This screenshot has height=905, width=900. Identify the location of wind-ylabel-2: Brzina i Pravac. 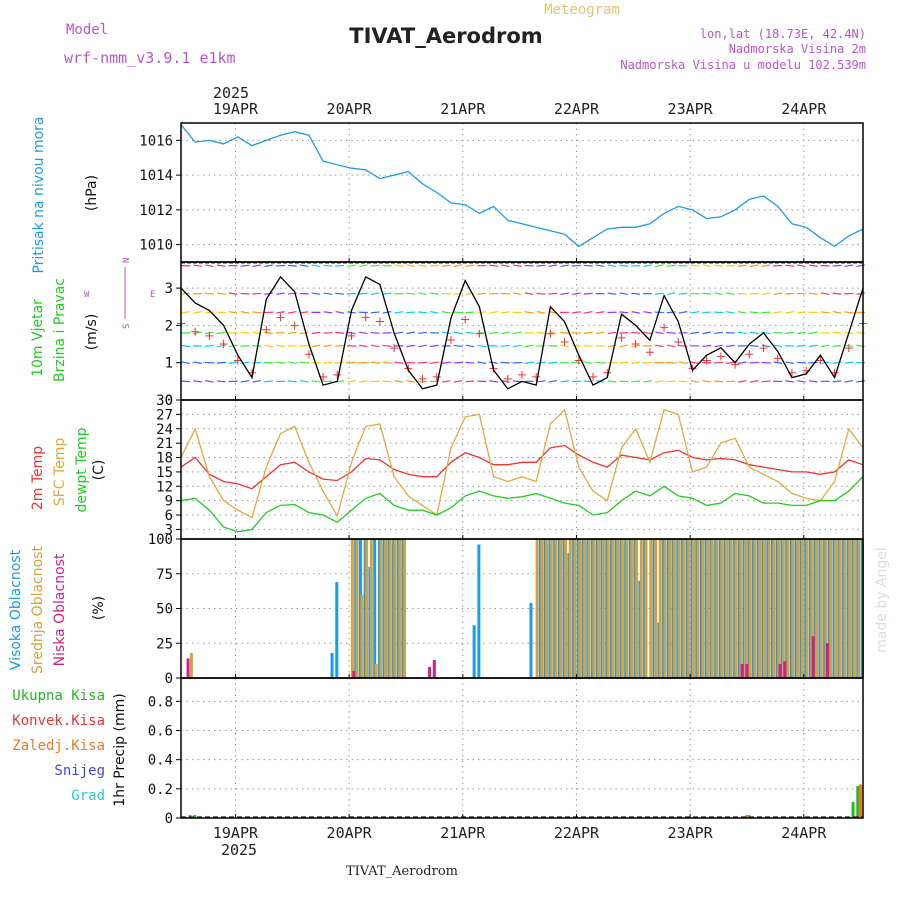
(60, 330).